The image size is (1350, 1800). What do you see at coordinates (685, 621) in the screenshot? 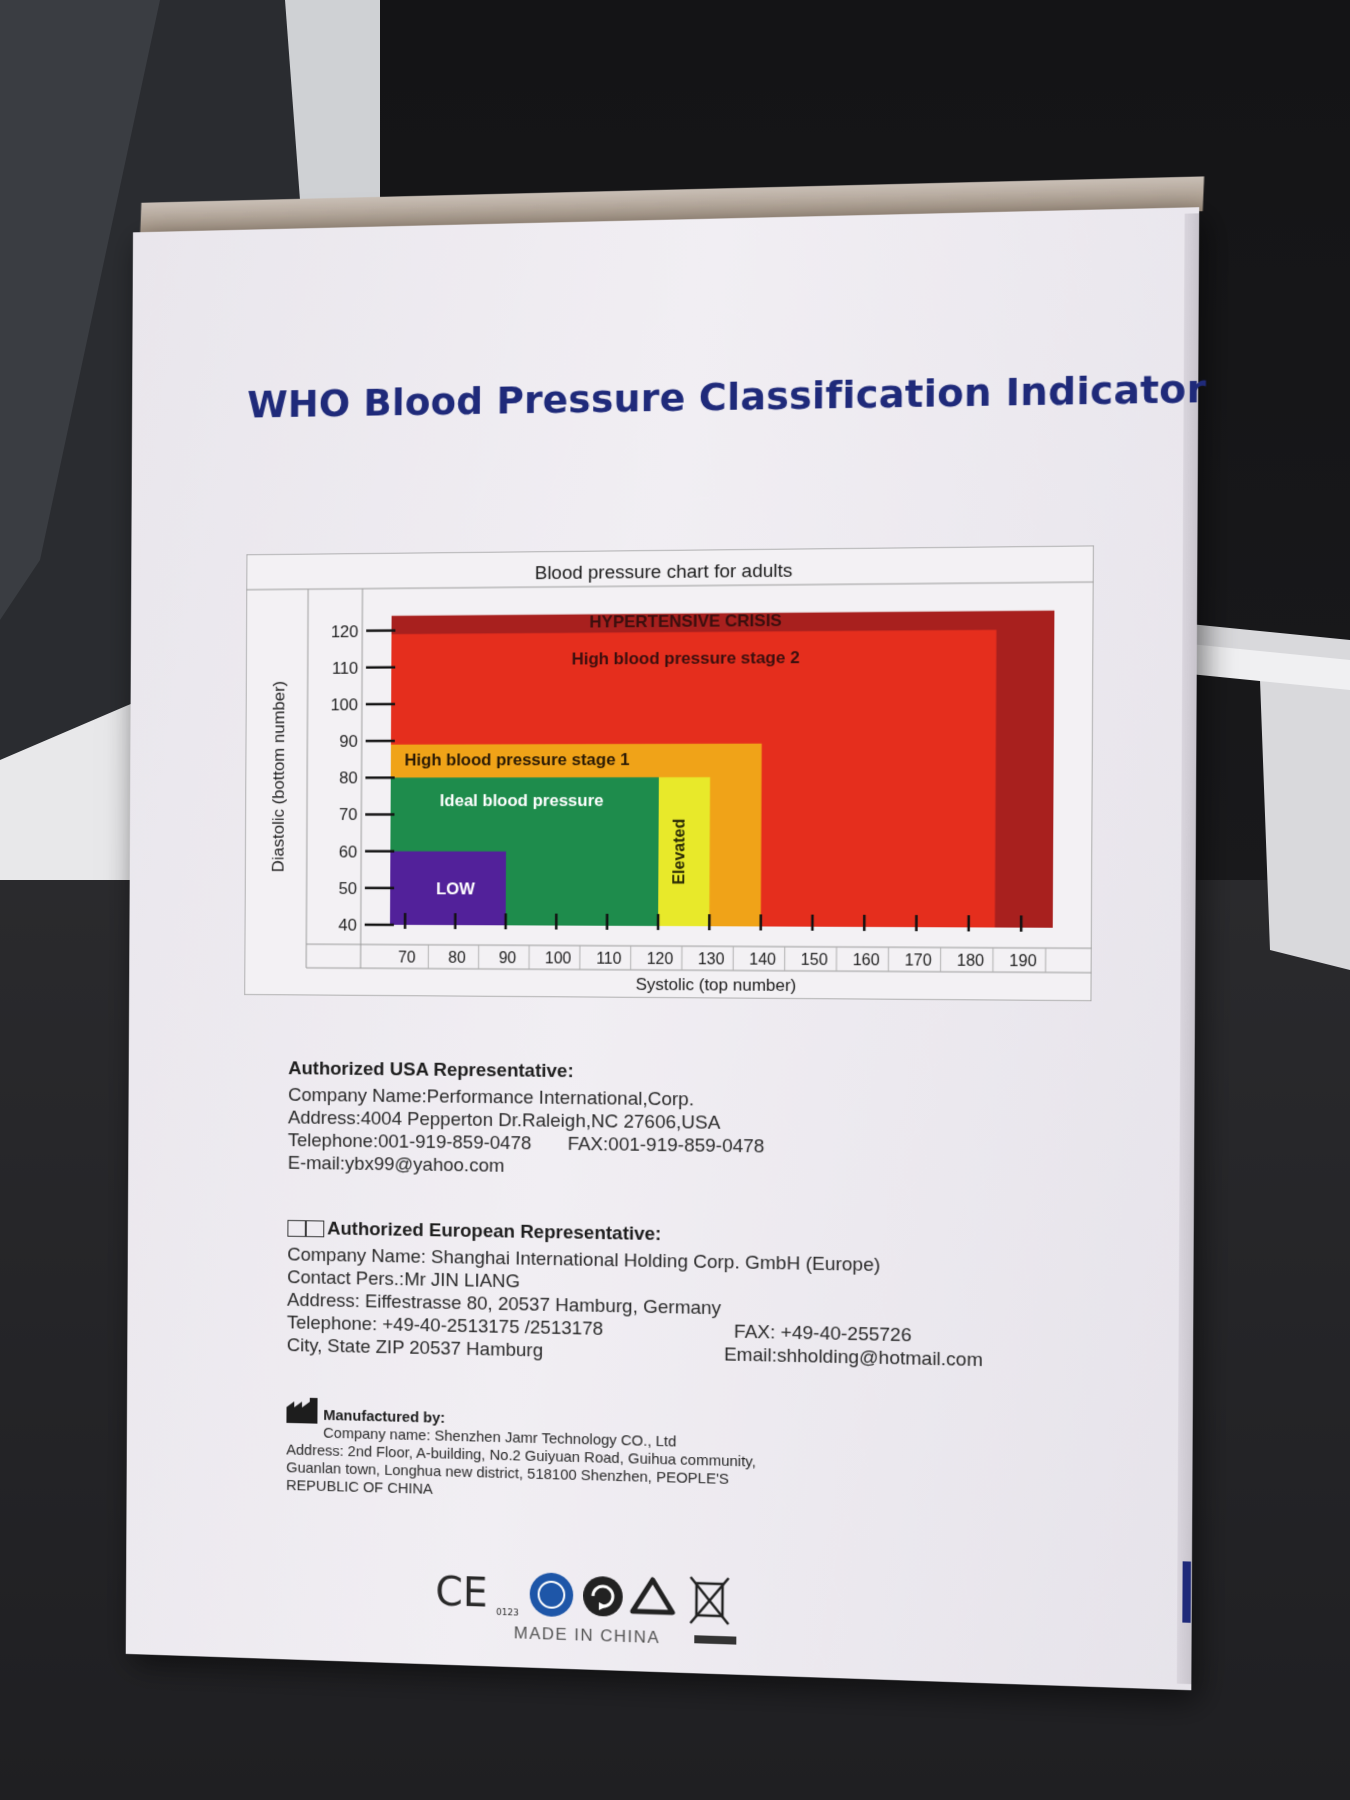
I see `zone-label-hypertensive-crisis: HYPERTENSIVE CRISIS` at bounding box center [685, 621].